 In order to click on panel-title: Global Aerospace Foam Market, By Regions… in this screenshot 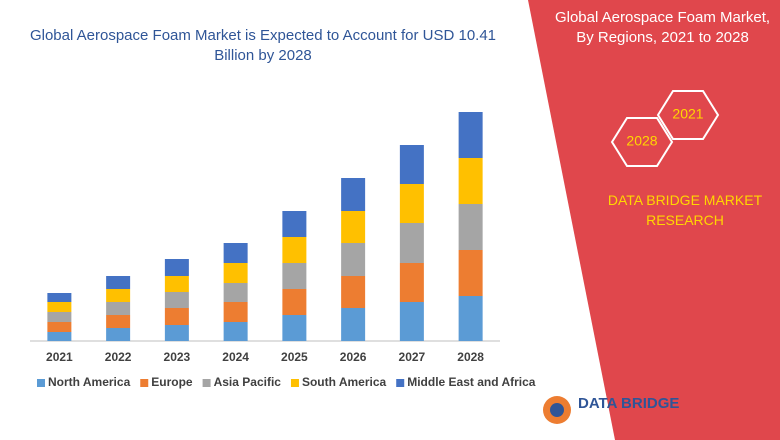, I will do `click(662, 27)`.